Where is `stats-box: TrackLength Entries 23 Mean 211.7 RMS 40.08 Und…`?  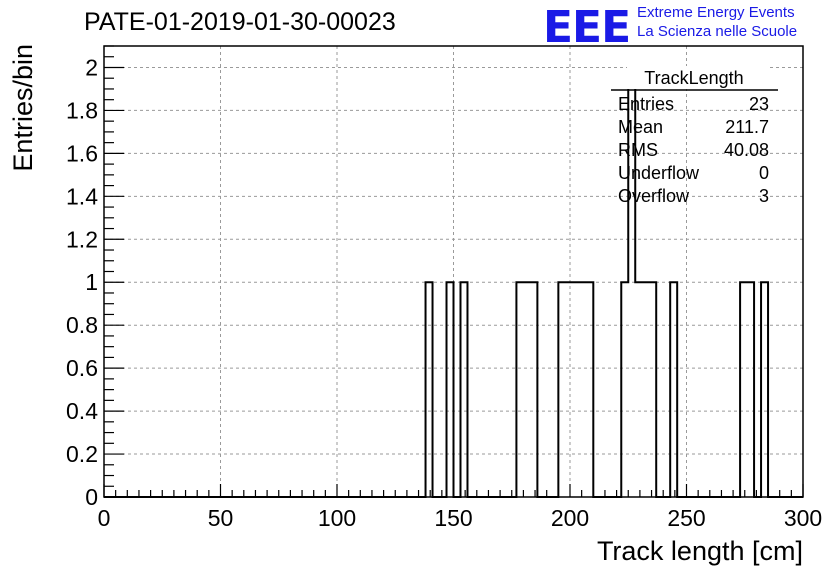 stats-box: TrackLength Entries 23 Mean 211.7 RMS 40.08 Und… is located at coordinates (694, 136).